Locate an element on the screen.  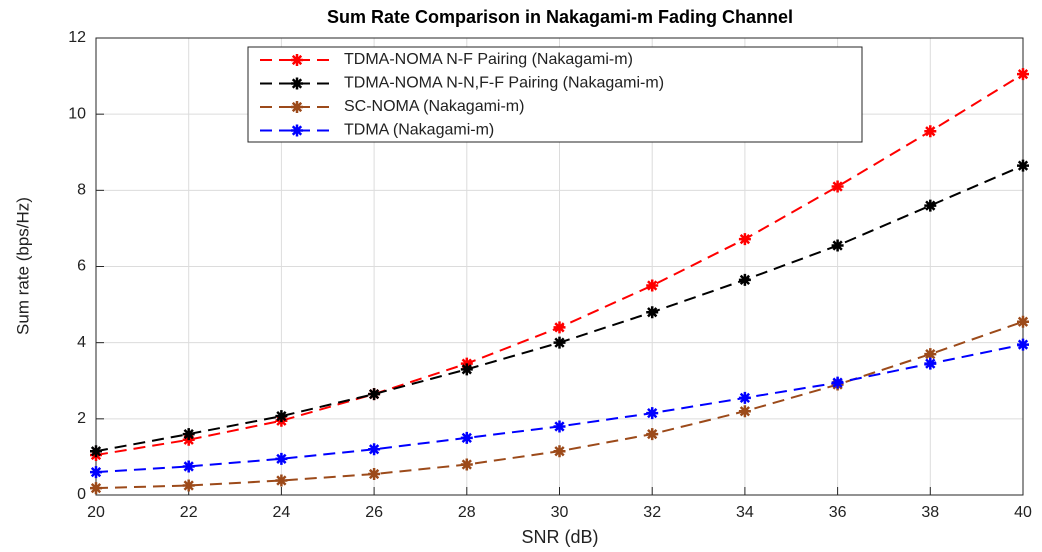
y-tick-label: 4 is located at coordinates (81, 342).